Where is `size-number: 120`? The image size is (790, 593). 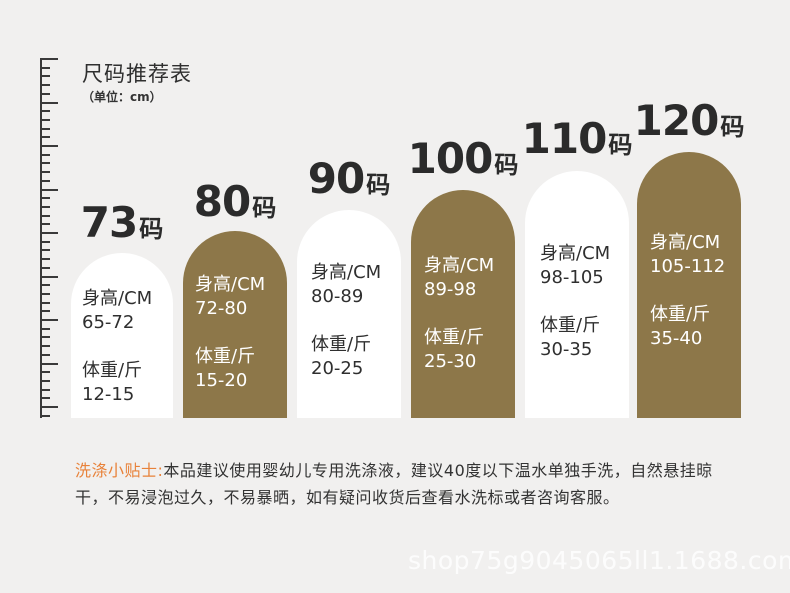
size-number: 120 is located at coordinates (676, 120).